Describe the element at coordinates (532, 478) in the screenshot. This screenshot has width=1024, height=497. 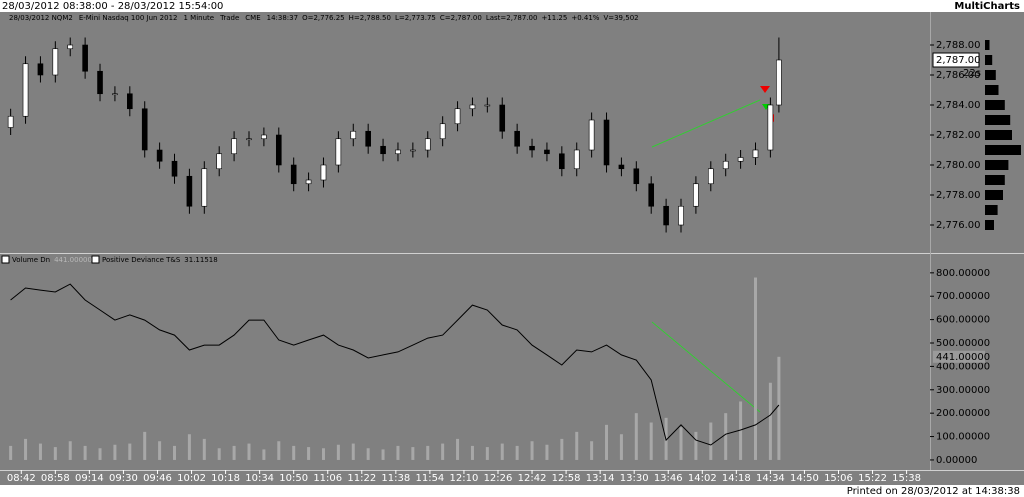
I see `x-tick-label: 12:42` at that location.